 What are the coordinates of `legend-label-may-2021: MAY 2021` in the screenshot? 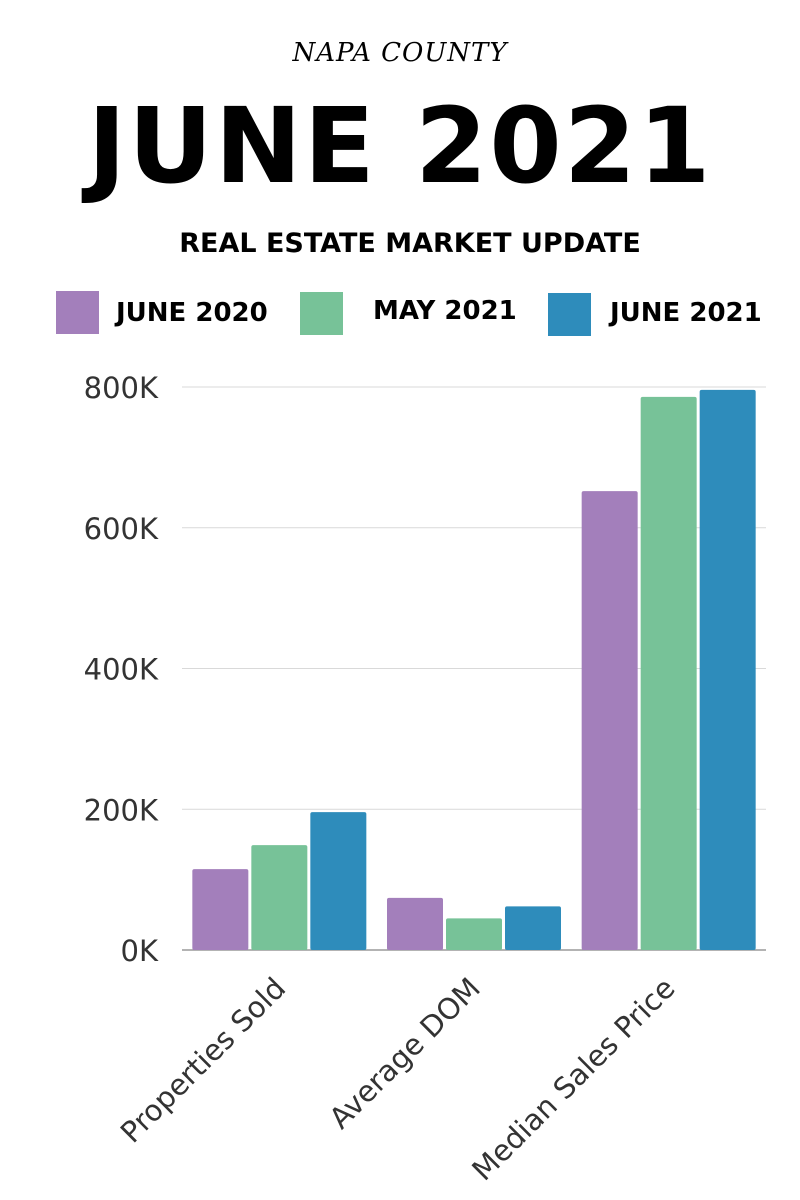 It's located at (445, 311).